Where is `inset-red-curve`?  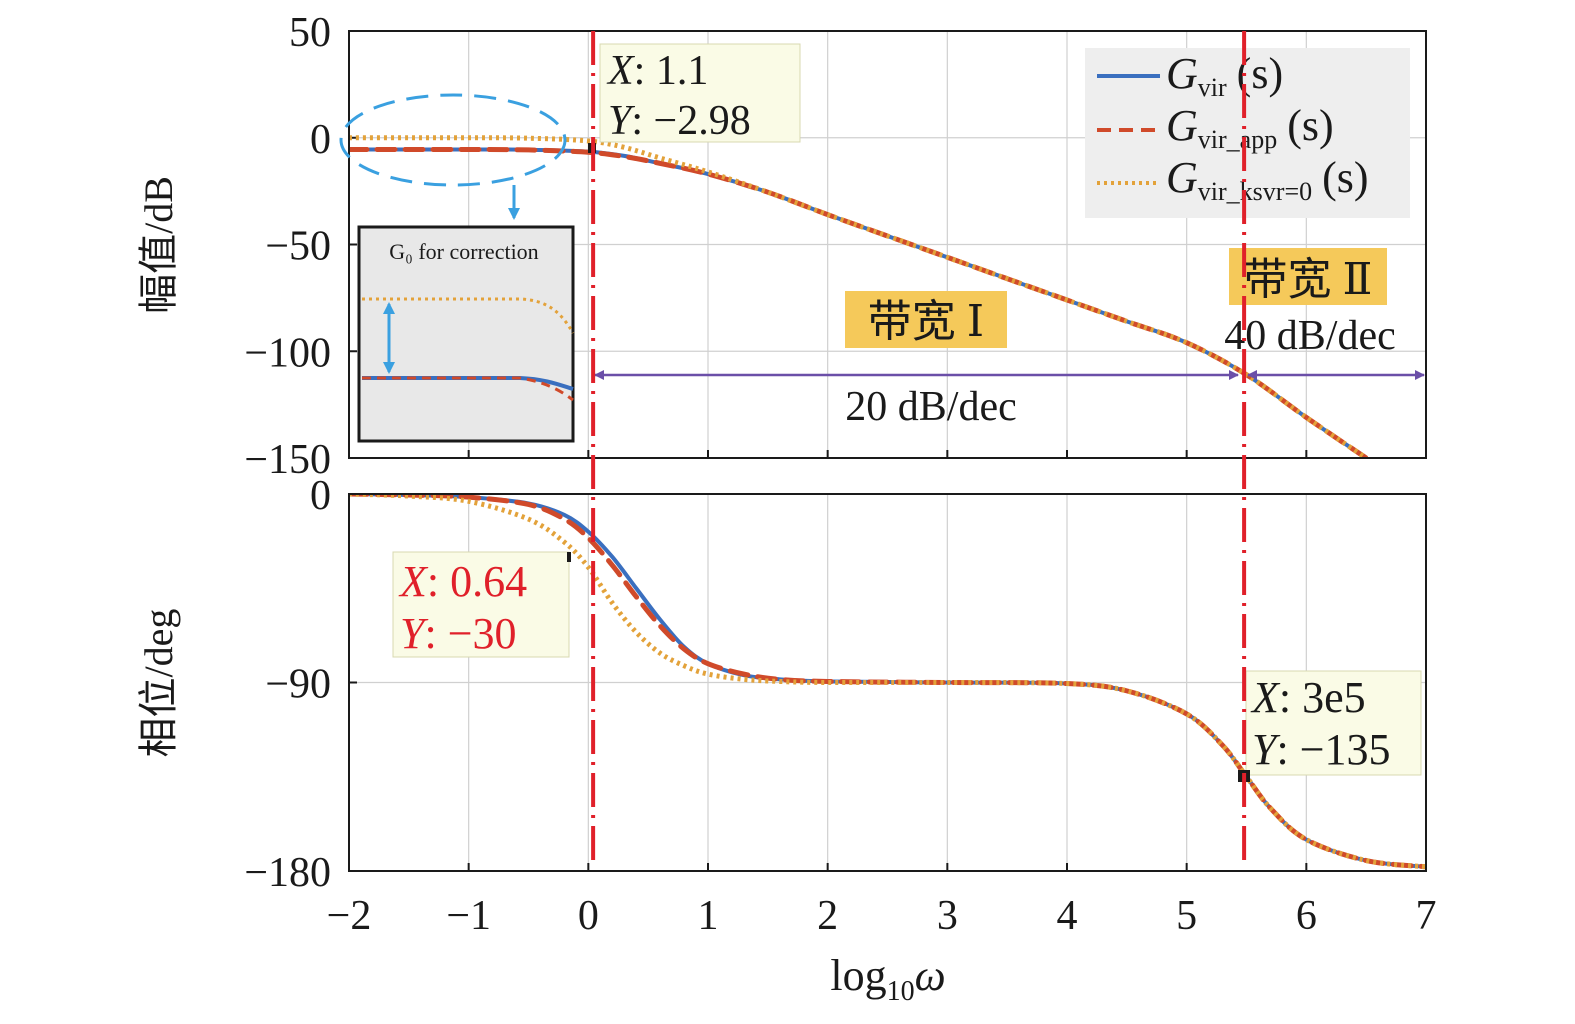
inset-red-curve is located at coordinates (468, 389).